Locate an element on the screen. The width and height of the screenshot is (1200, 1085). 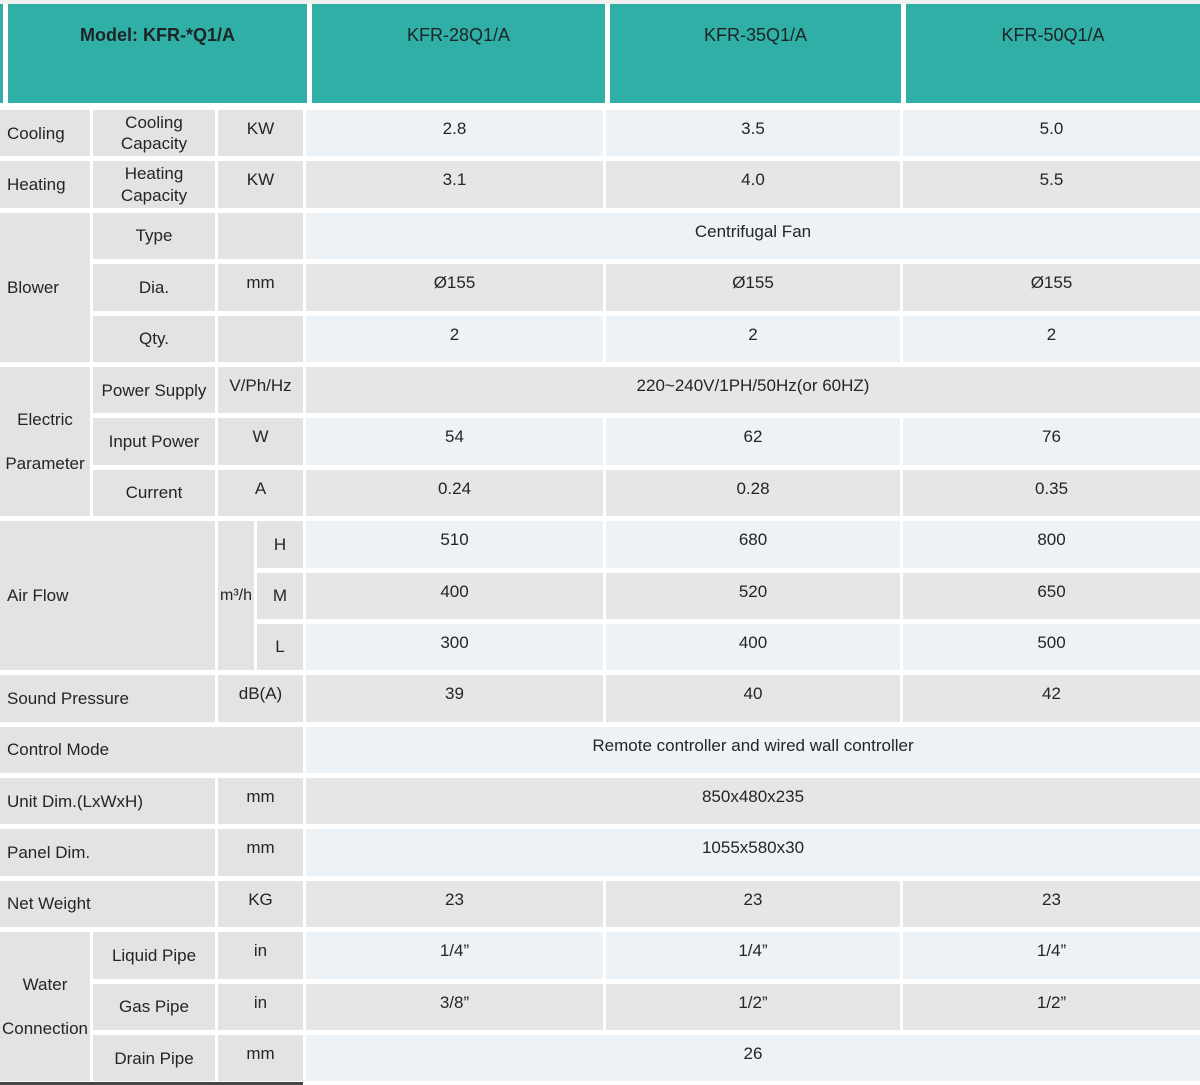
value-cell: 4.0 is located at coordinates (753, 184).